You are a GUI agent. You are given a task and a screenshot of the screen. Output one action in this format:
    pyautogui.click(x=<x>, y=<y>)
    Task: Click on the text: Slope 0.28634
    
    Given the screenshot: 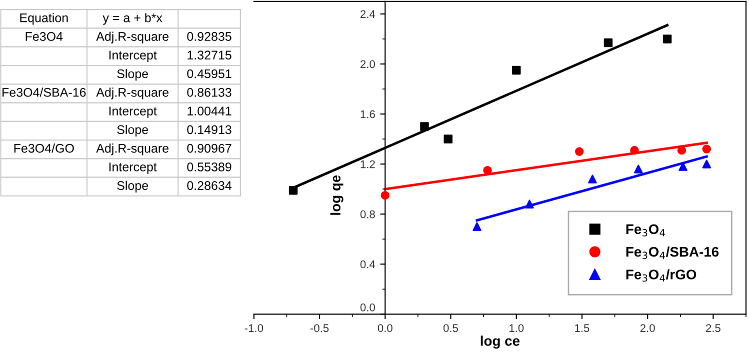 What is the action you would take?
    pyautogui.click(x=174, y=186)
    